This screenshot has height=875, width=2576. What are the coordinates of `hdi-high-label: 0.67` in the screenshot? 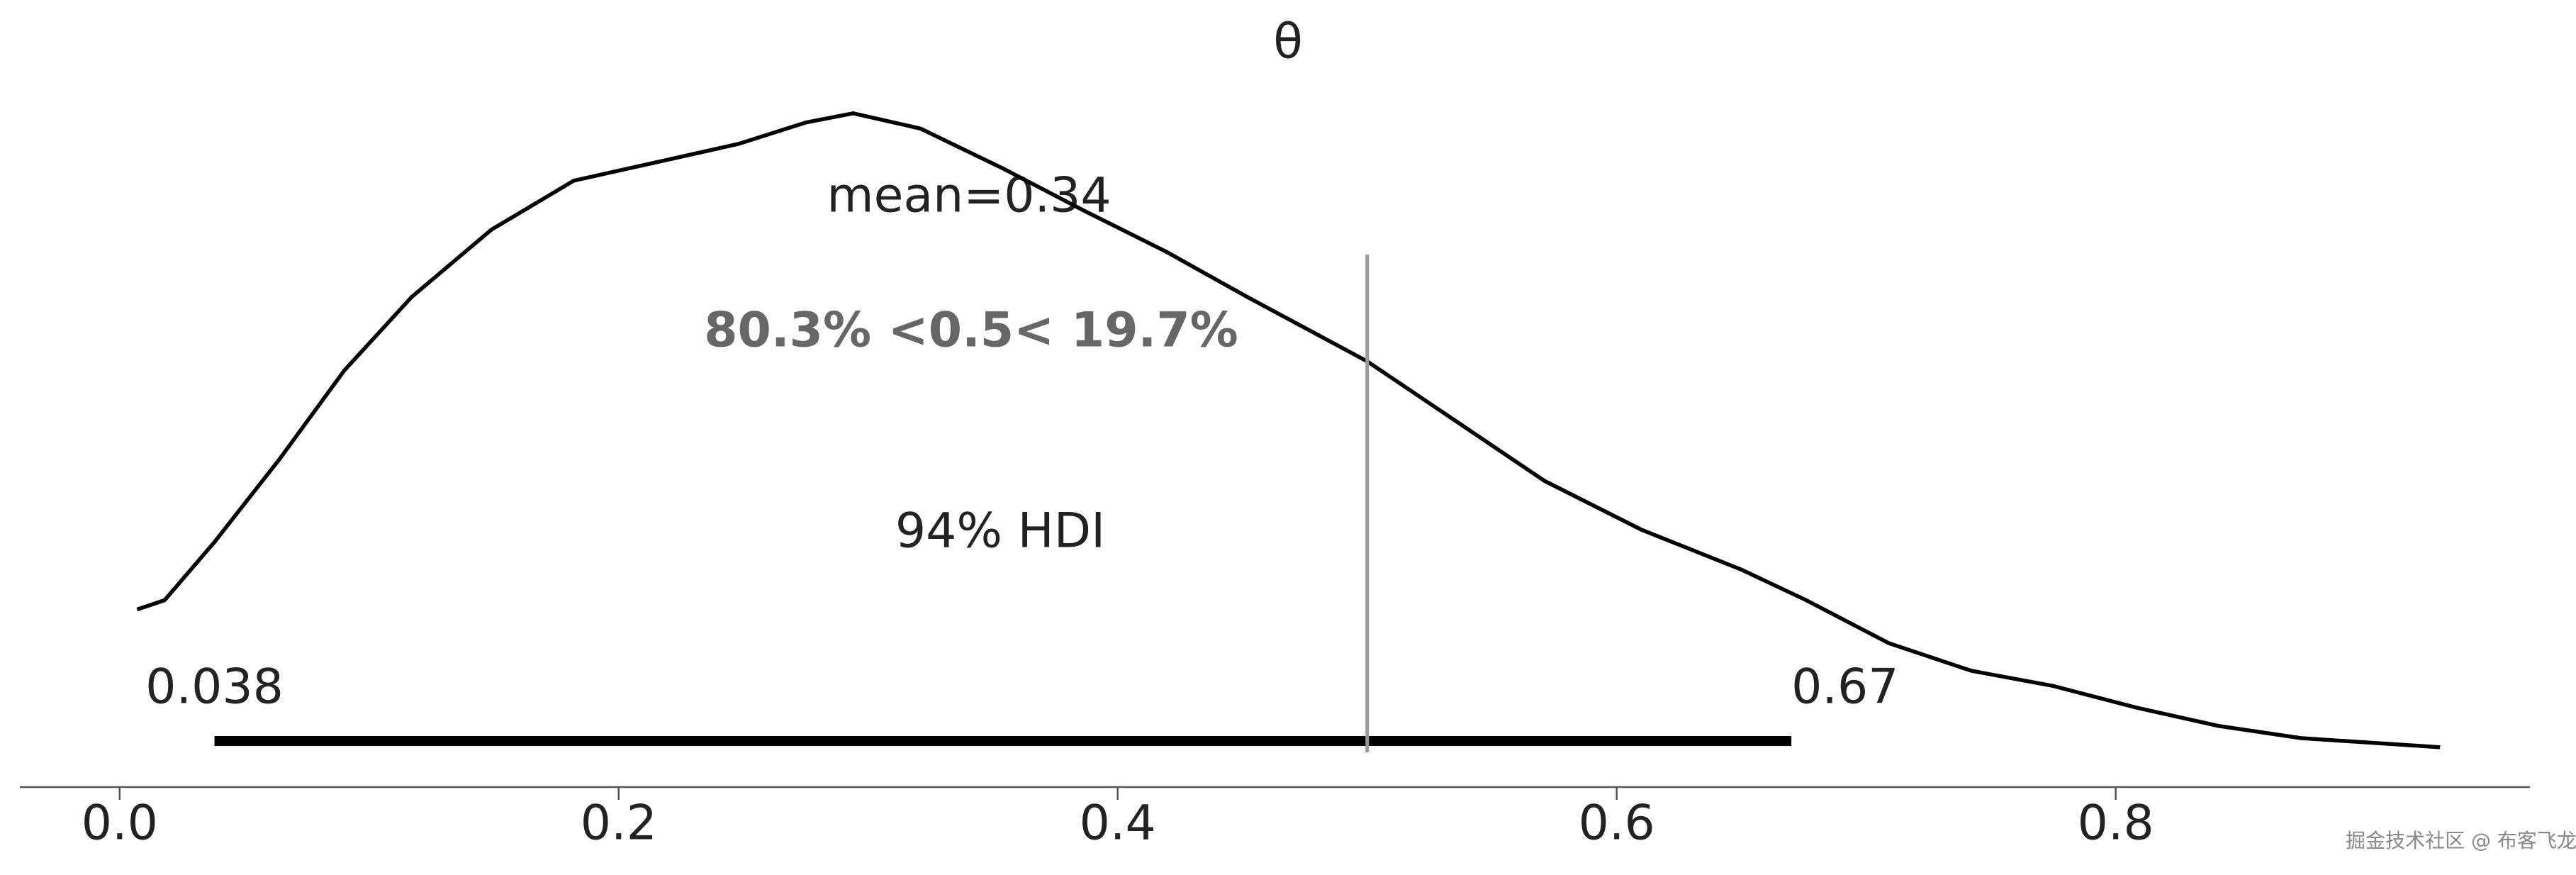 It's located at (1844, 687).